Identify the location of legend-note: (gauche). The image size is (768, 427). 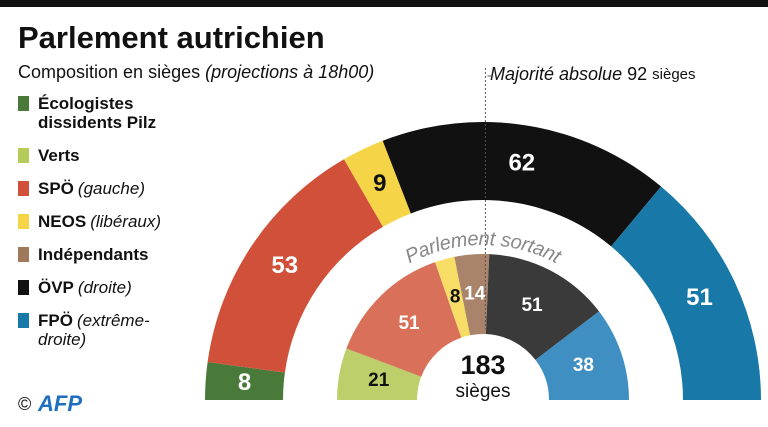
(111, 188).